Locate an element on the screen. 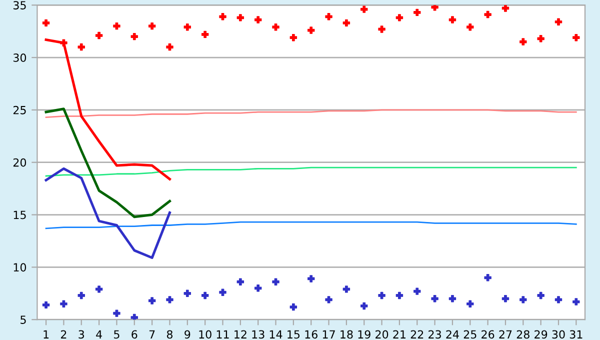 The height and width of the screenshot is (340, 600). x-tick-label: 8 is located at coordinates (169, 334).